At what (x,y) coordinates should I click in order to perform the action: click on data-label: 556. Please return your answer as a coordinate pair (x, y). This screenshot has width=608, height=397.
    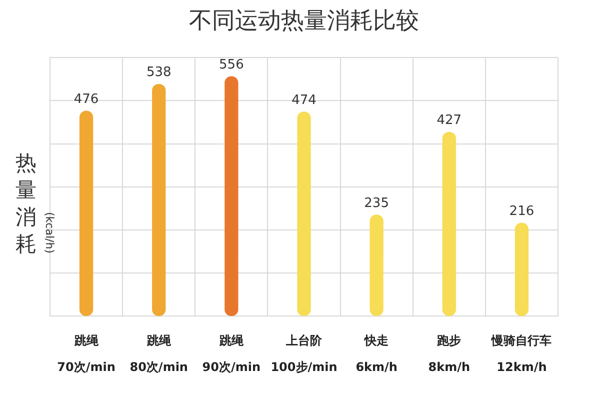
    Looking at the image, I should click on (231, 64).